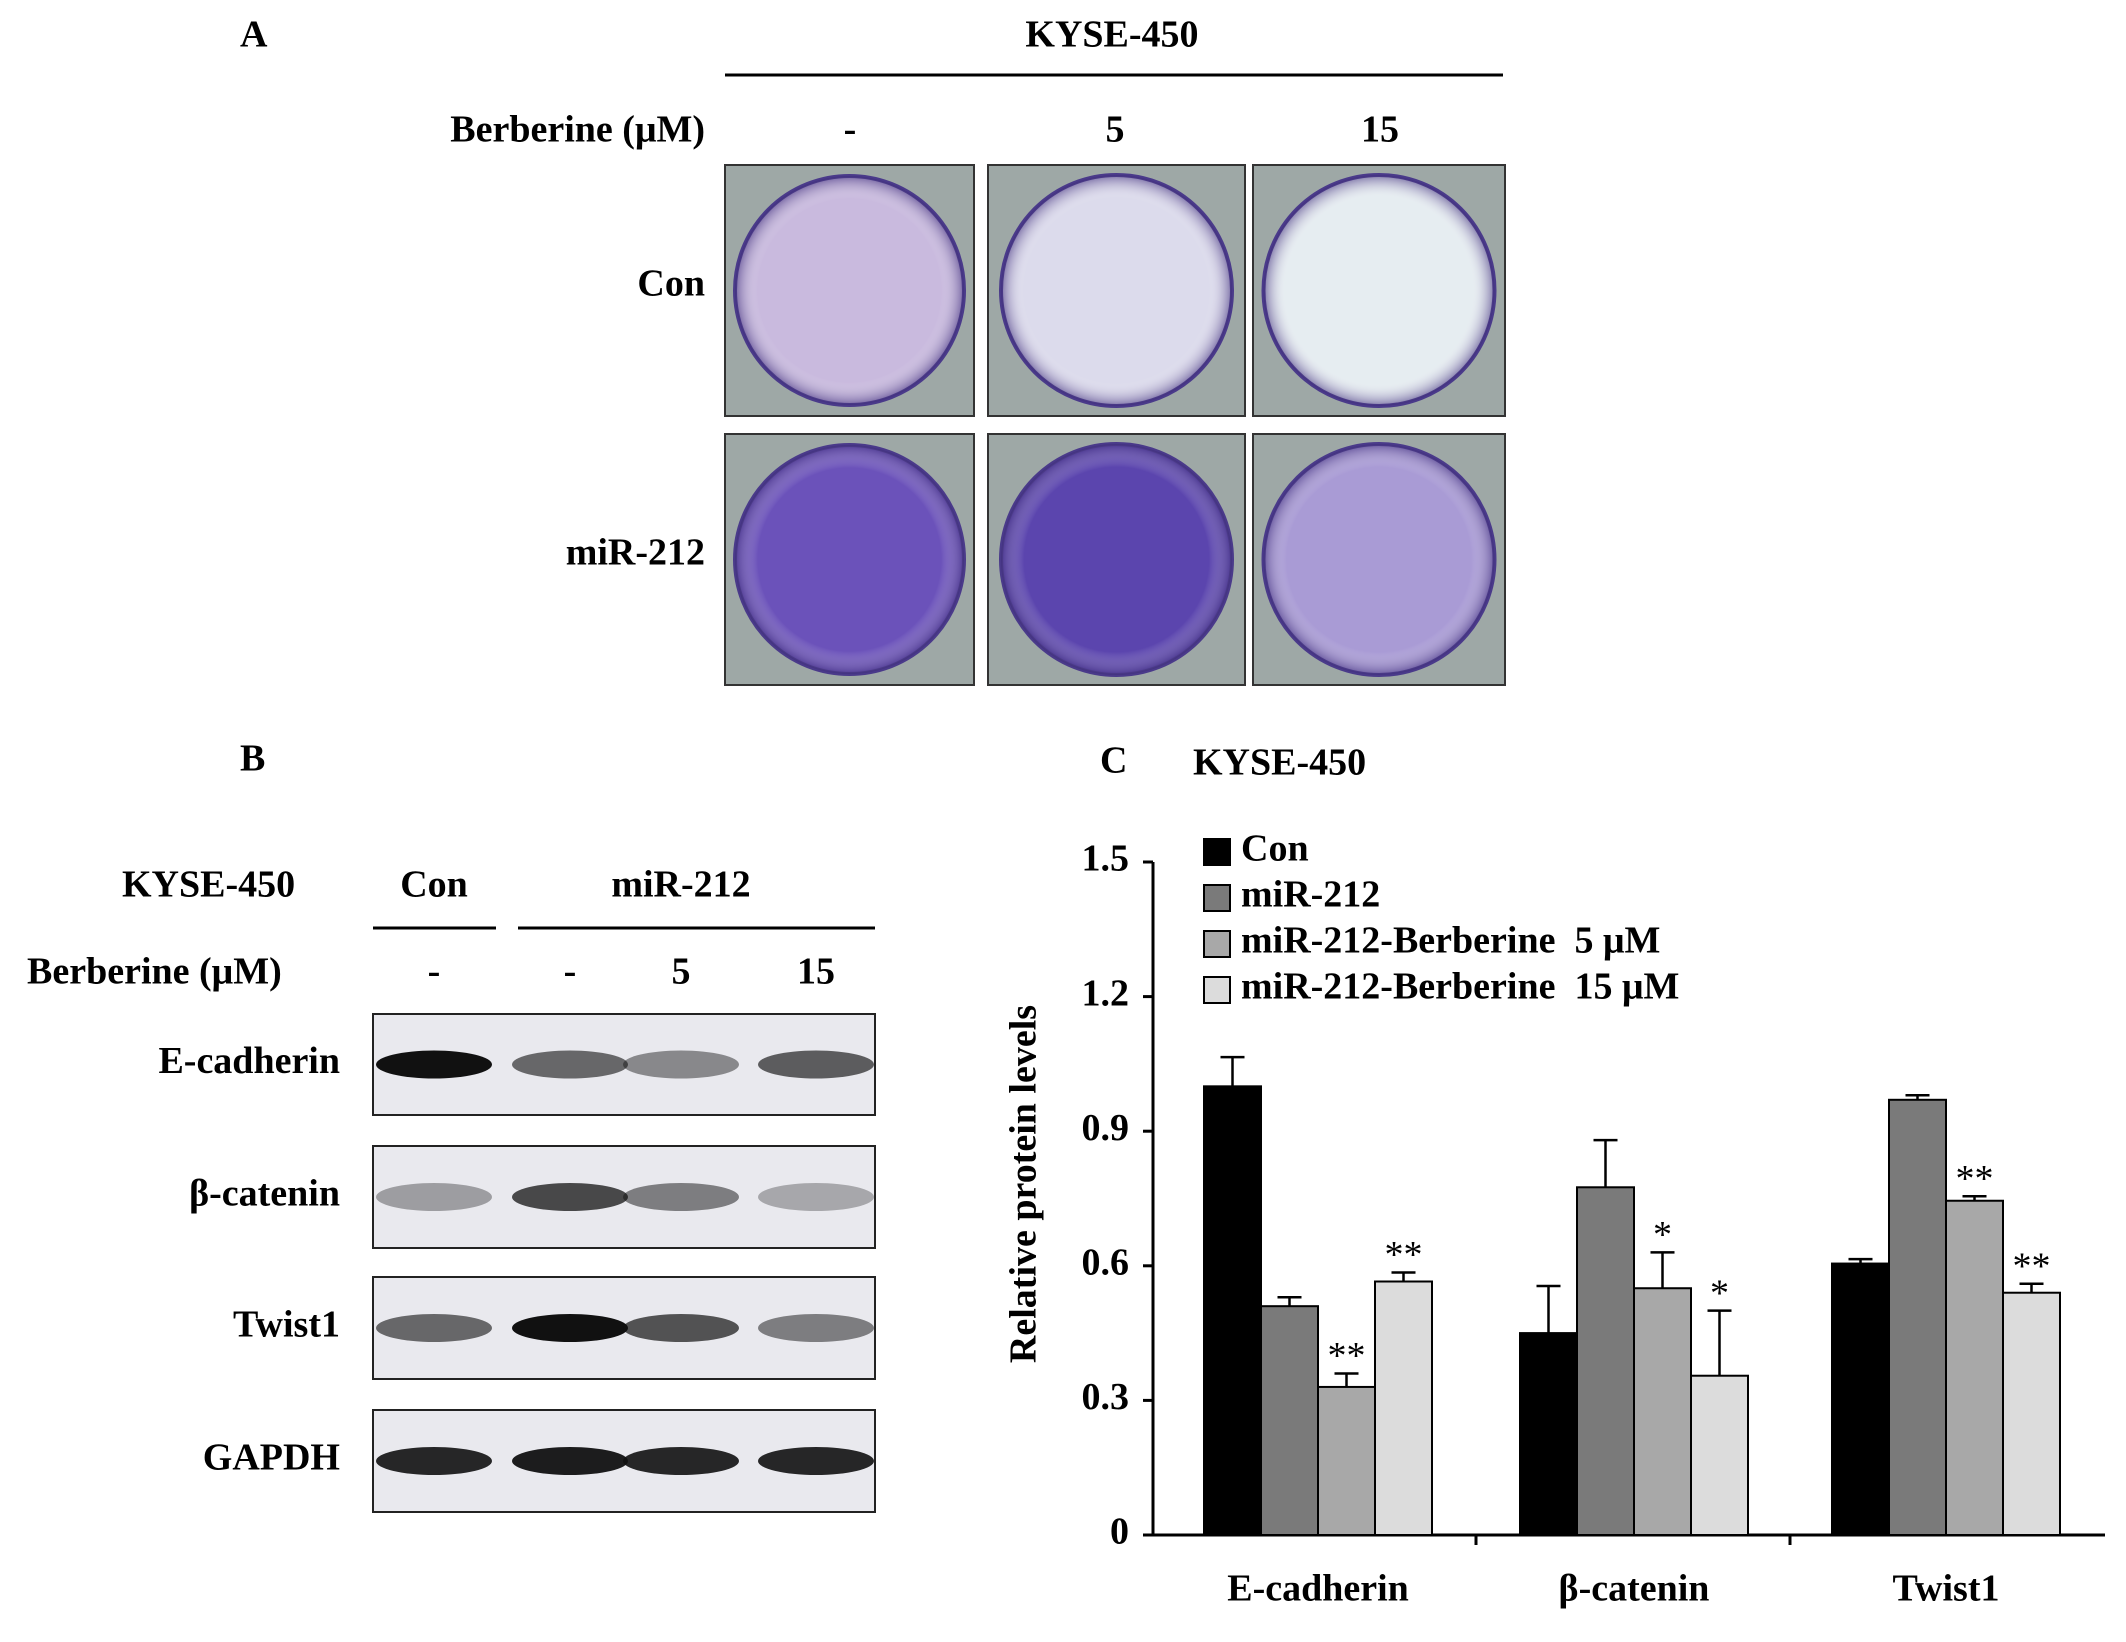  Describe the element at coordinates (1024, 1184) in the screenshot. I see `y-axis-label: Relative protein levels` at that location.